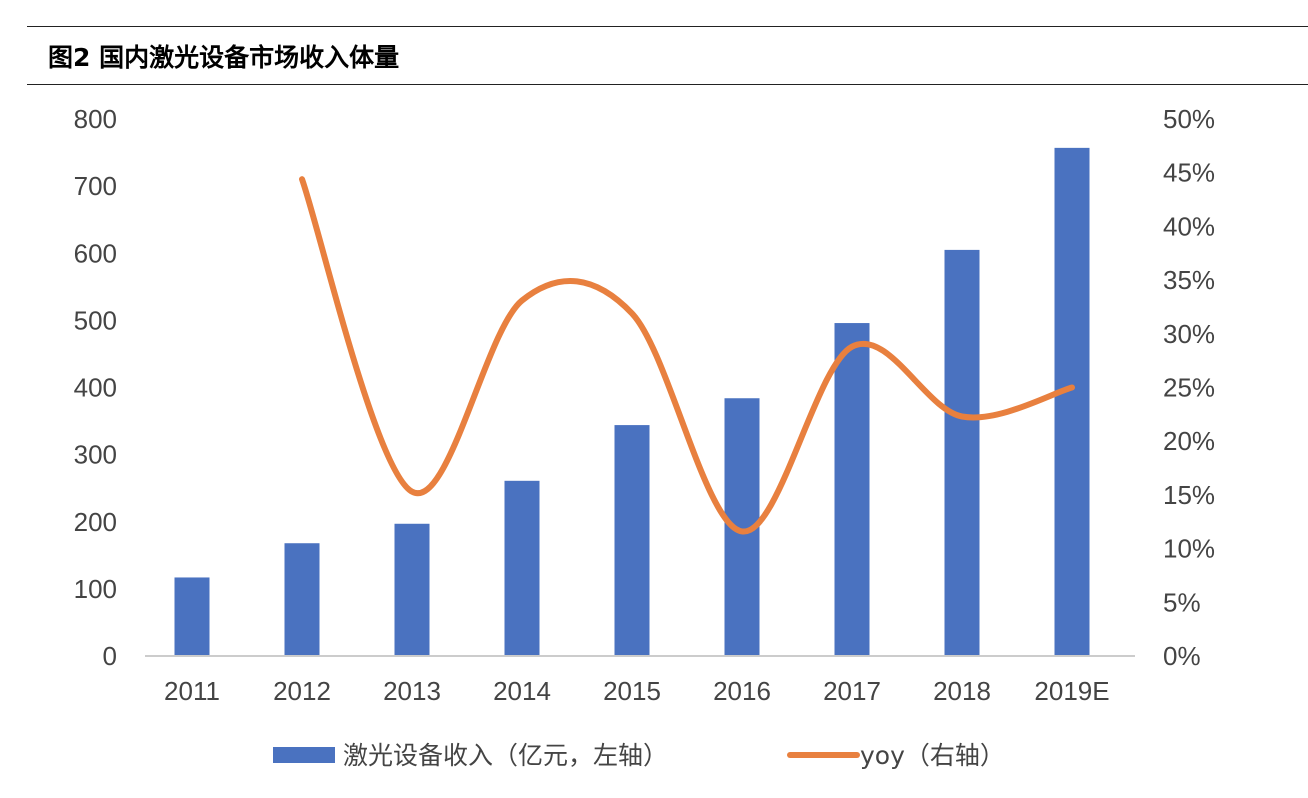 This screenshot has width=1308, height=798. I want to click on left-tick-label: 800, so click(95, 119).